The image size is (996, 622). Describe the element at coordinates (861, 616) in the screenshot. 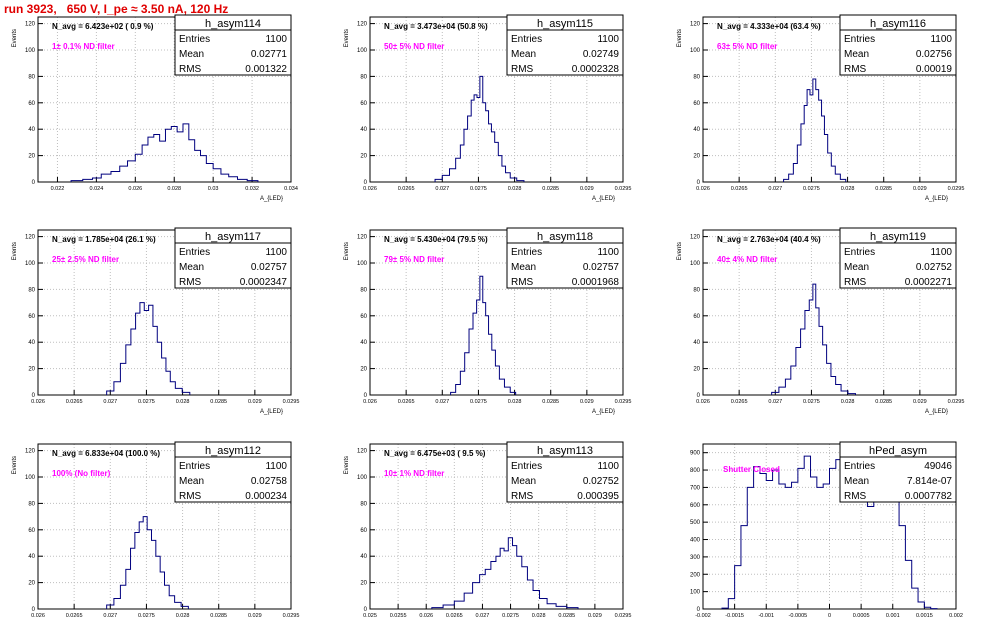

I see `x-tick-label: 0.0005` at that location.